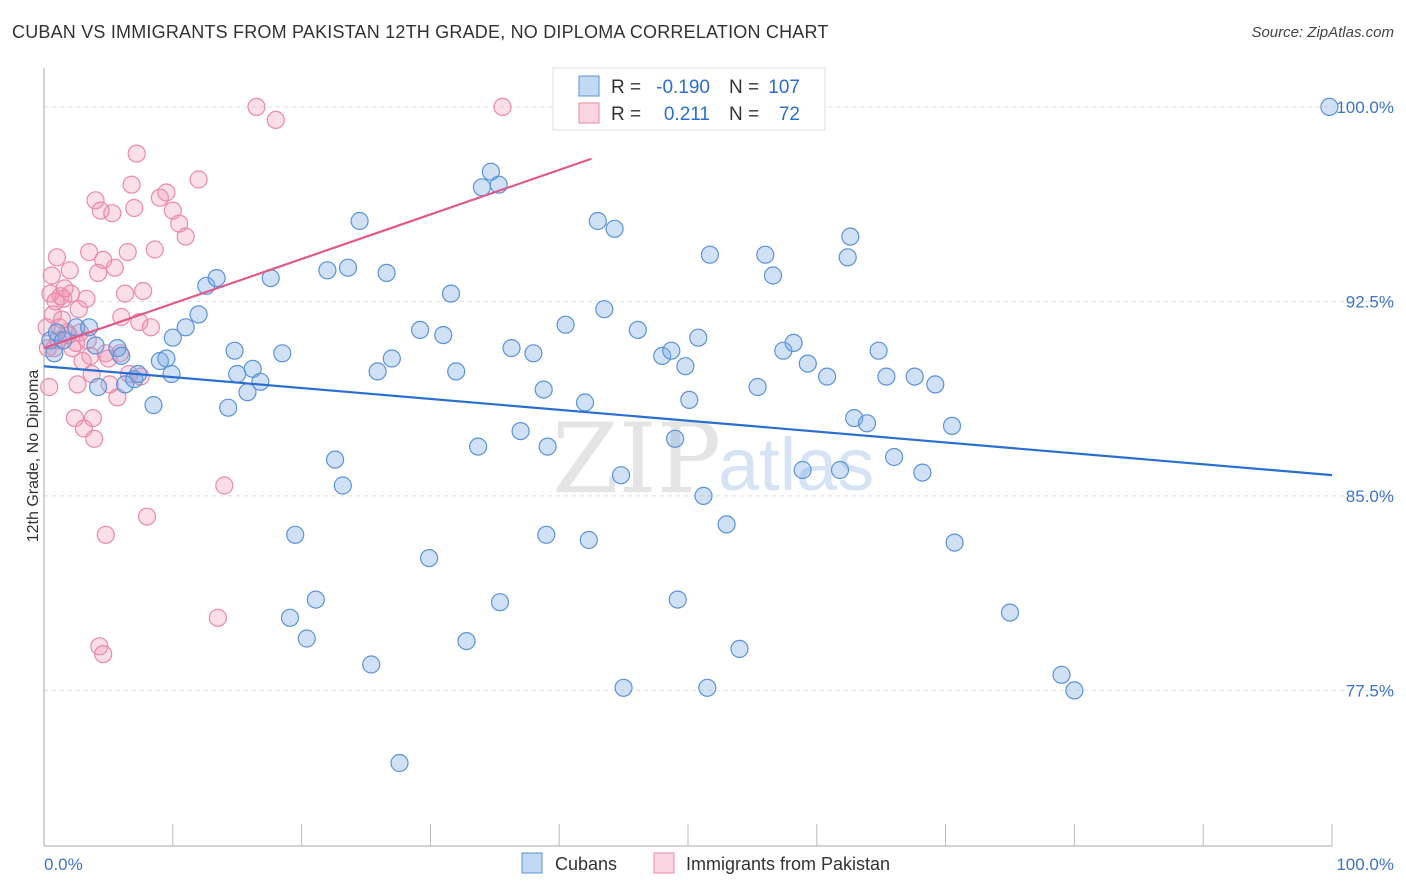 This screenshot has width=1406, height=892. I want to click on cubans-trend-line, so click(688, 421).